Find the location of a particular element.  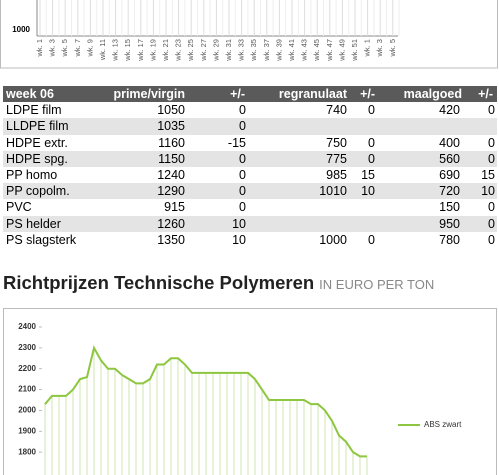

cell: 780 is located at coordinates (449, 239).